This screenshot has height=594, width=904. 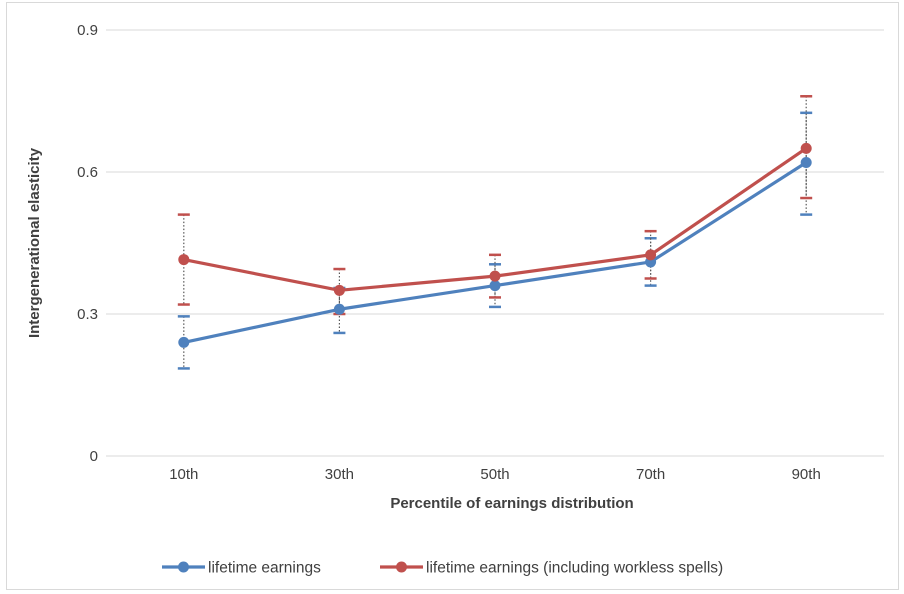 What do you see at coordinates (511, 503) in the screenshot?
I see `x-axis-title: Percentile of earnings distribution` at bounding box center [511, 503].